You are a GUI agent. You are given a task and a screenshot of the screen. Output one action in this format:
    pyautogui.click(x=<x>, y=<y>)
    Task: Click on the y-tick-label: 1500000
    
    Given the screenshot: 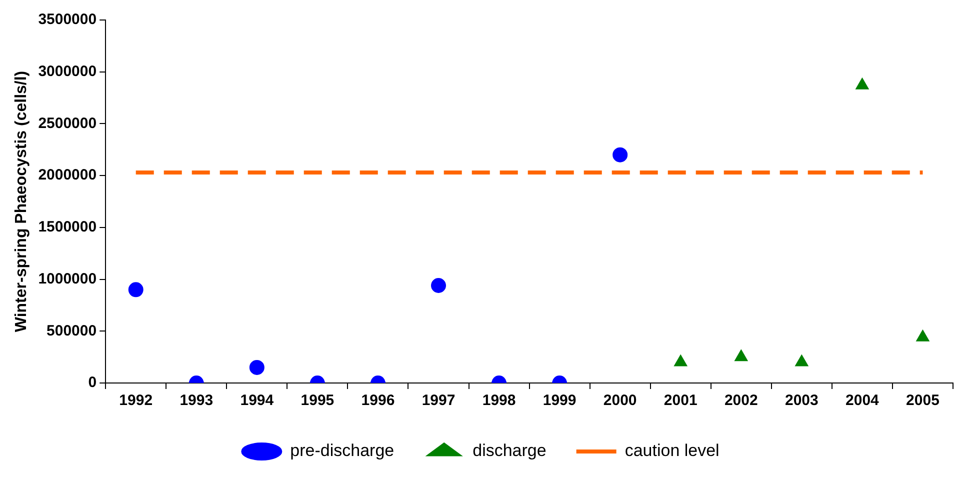 What is the action you would take?
    pyautogui.click(x=67, y=227)
    